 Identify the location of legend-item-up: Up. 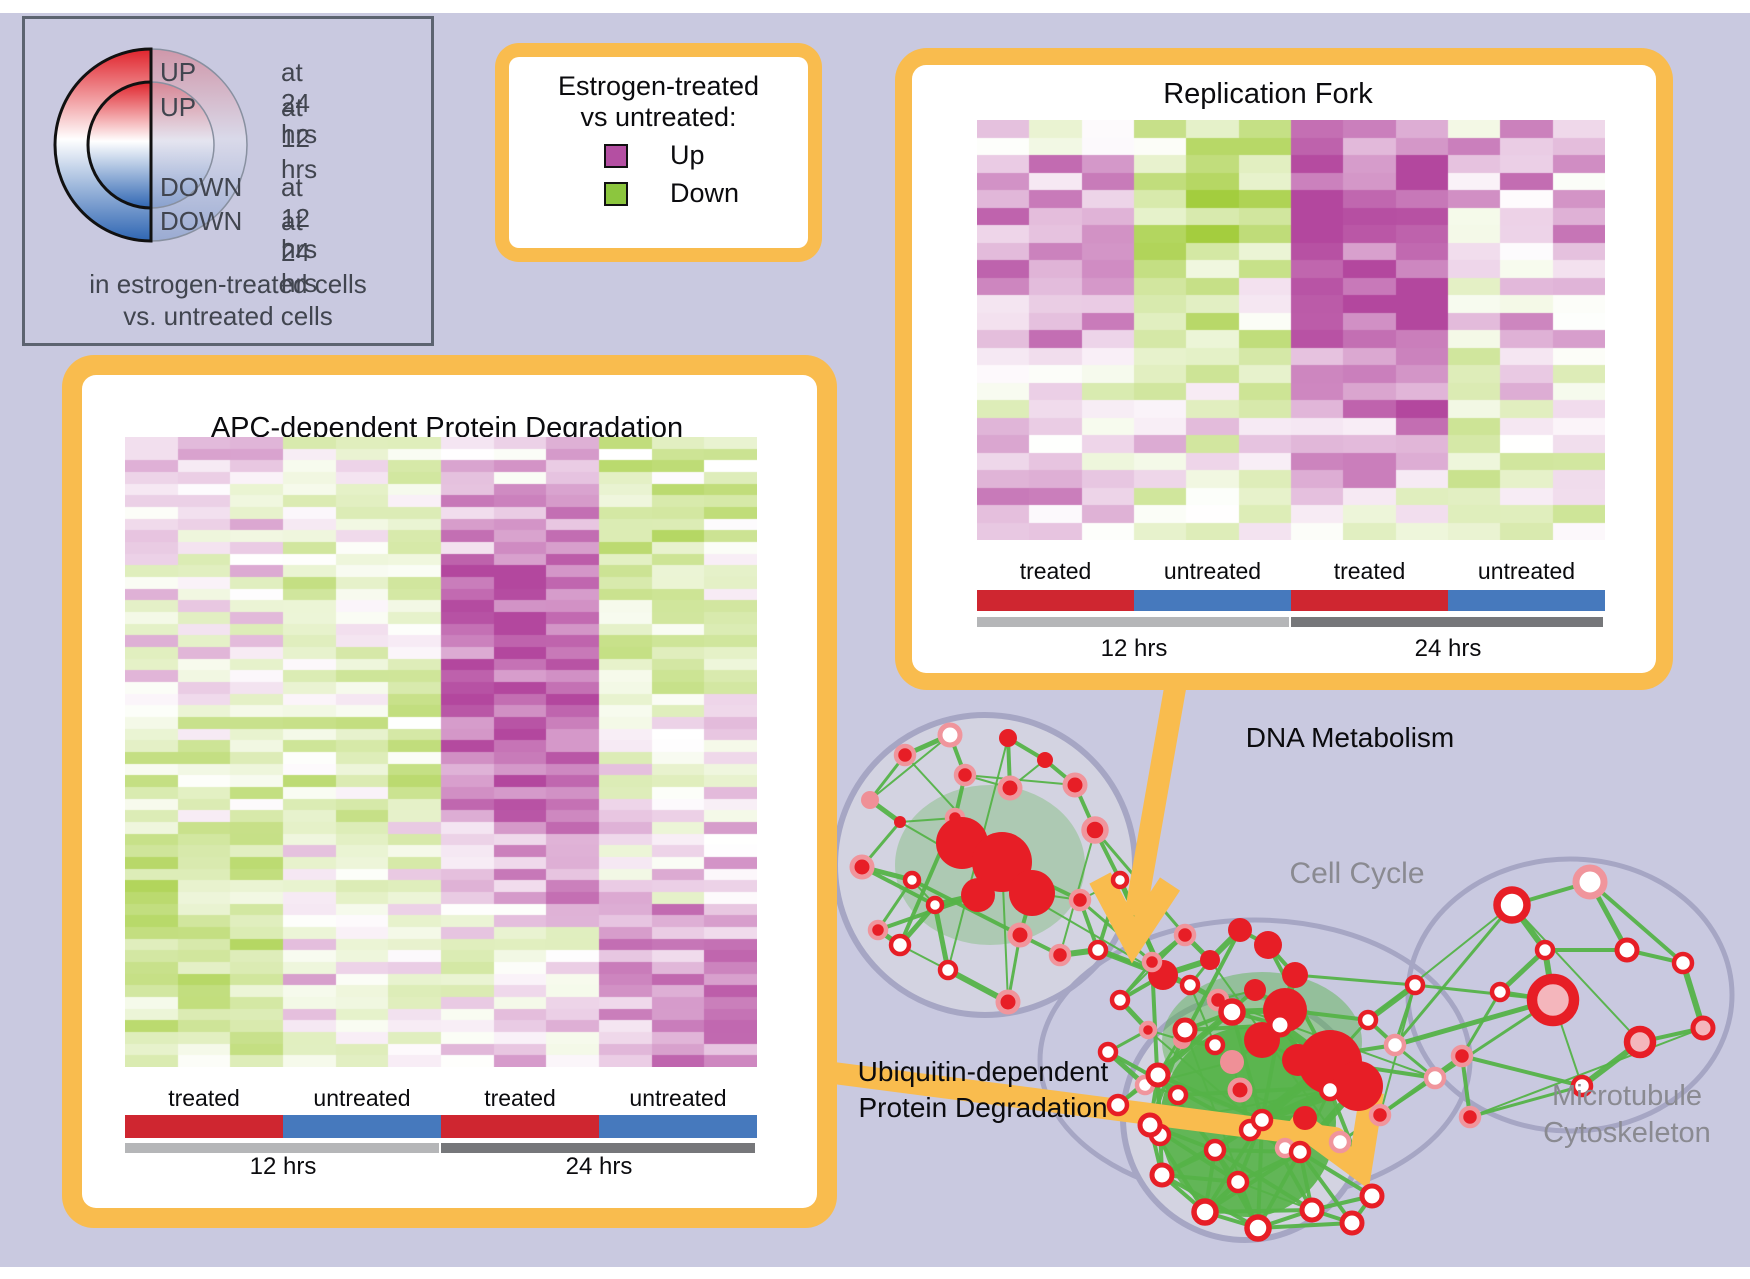
(706, 155).